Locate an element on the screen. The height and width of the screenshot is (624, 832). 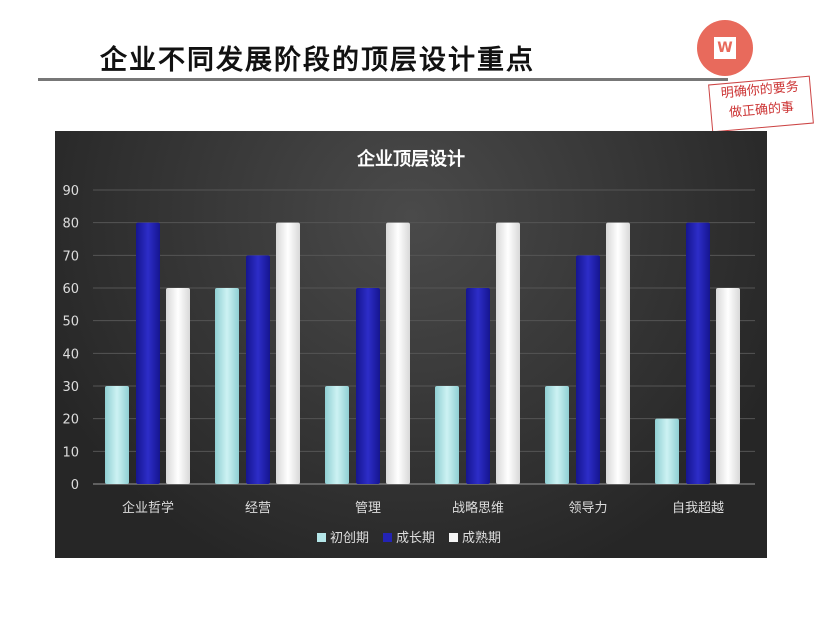
logo-icon: W is located at coordinates (725, 48).